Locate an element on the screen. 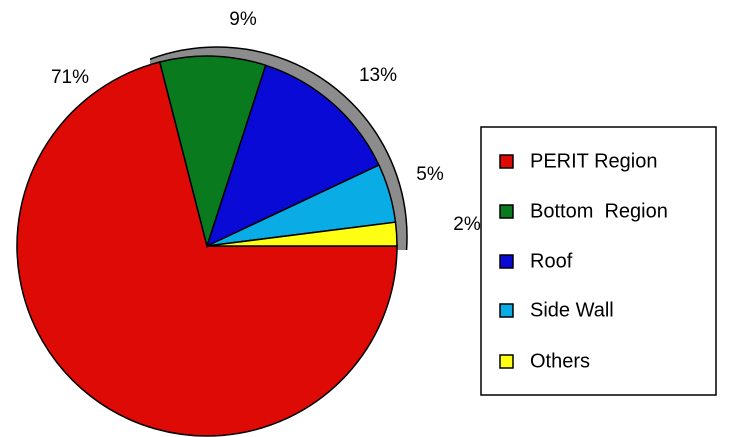 This screenshot has height=437, width=736. legend-label: PERIT Region is located at coordinates (593, 161).